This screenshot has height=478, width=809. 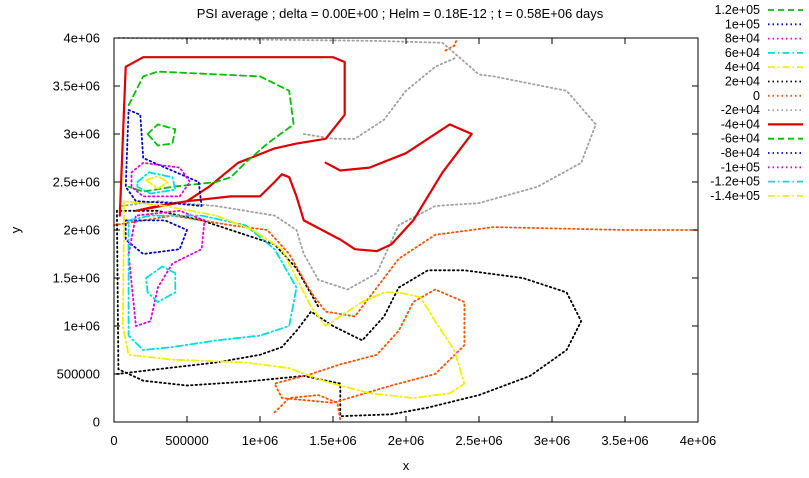 I want to click on legend-label: -6e+04, so click(x=740, y=139).